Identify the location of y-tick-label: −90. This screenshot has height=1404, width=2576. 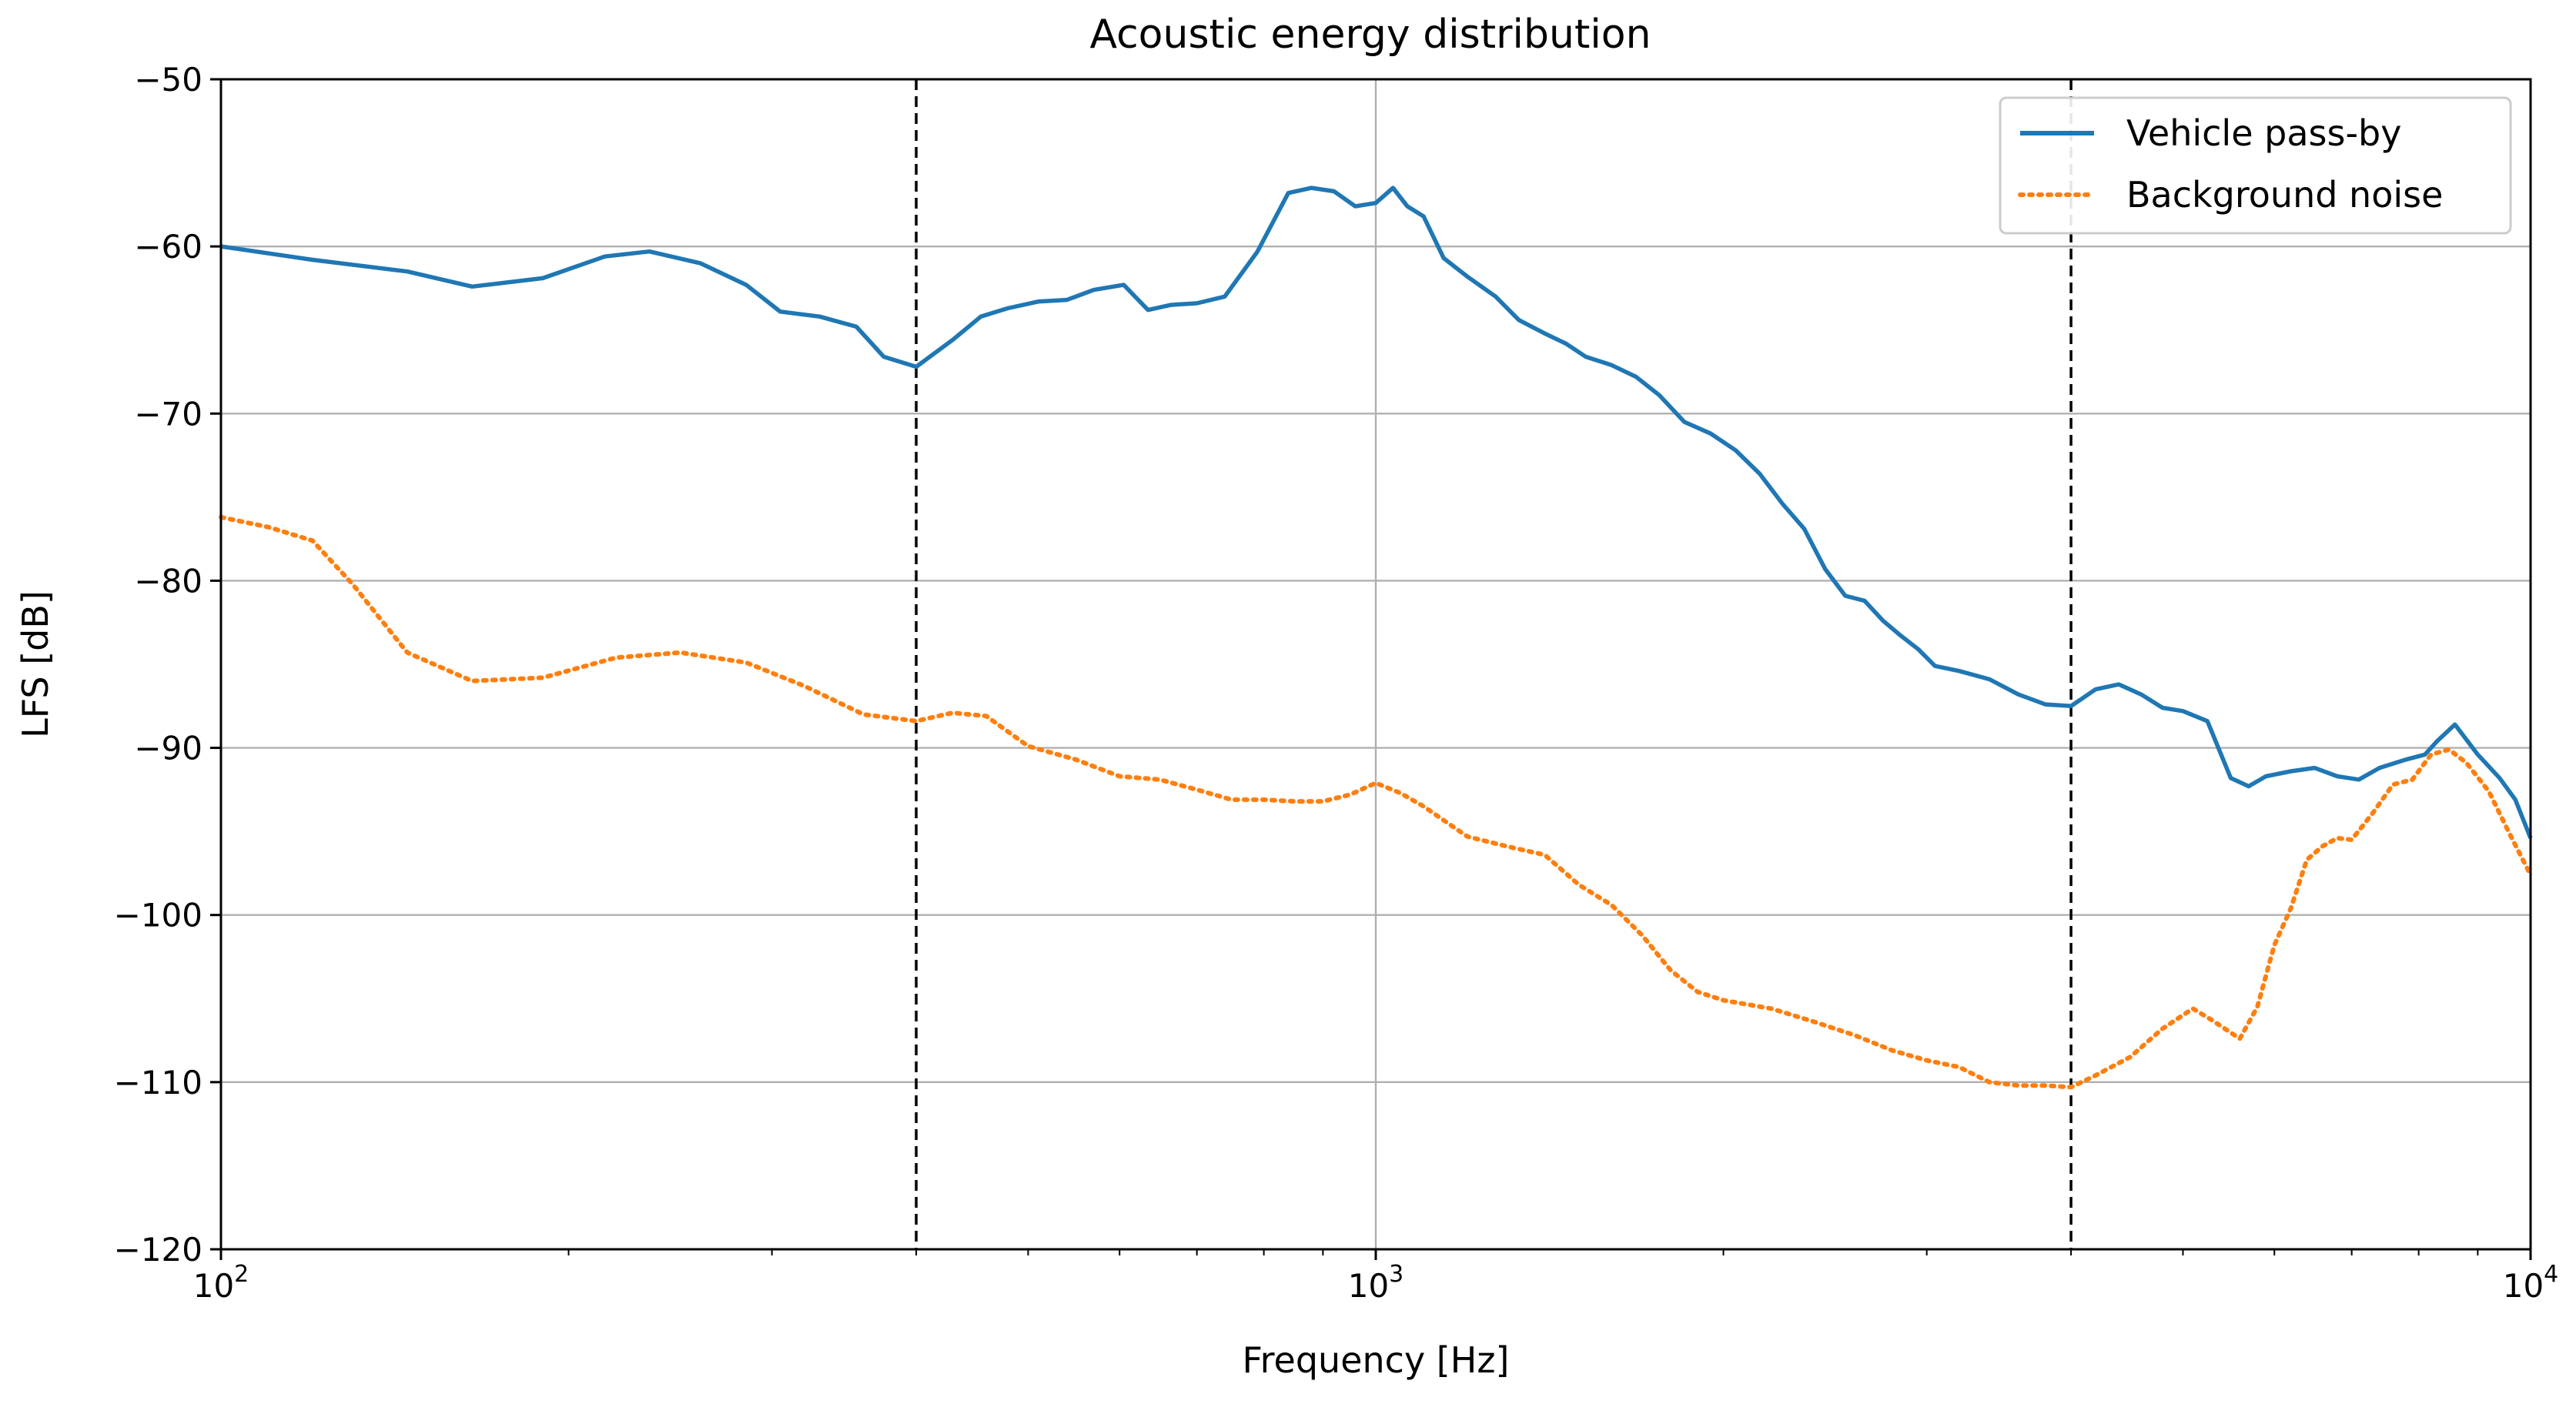
(168, 748).